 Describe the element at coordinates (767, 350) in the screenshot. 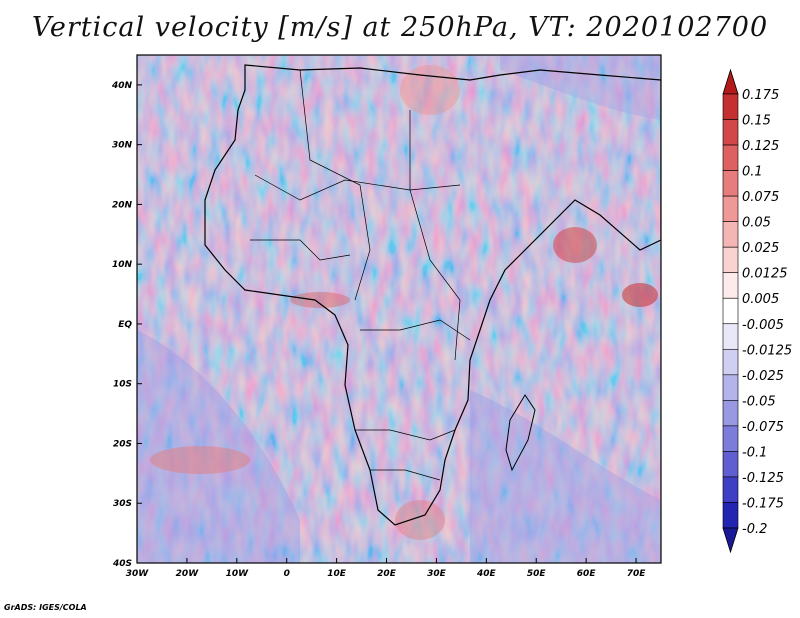

I see `colorbar-label: -0.0125` at that location.